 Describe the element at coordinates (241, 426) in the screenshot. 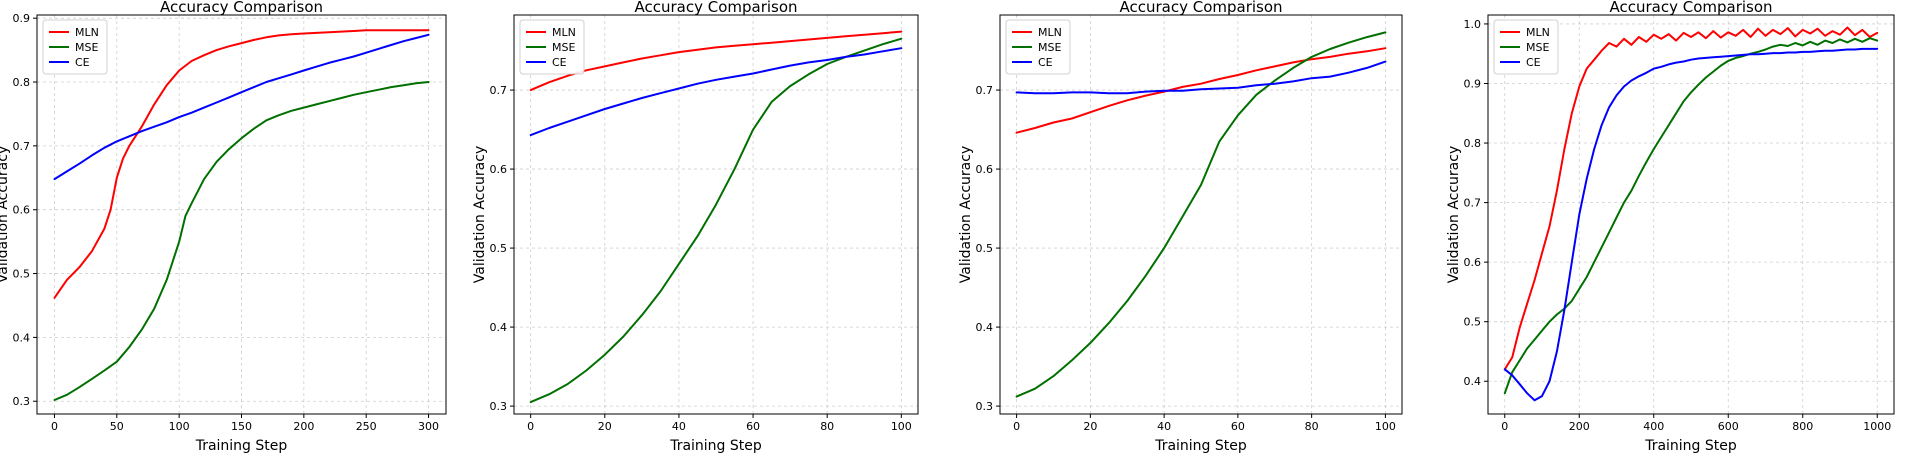

I see `x-tick-label: 150` at that location.